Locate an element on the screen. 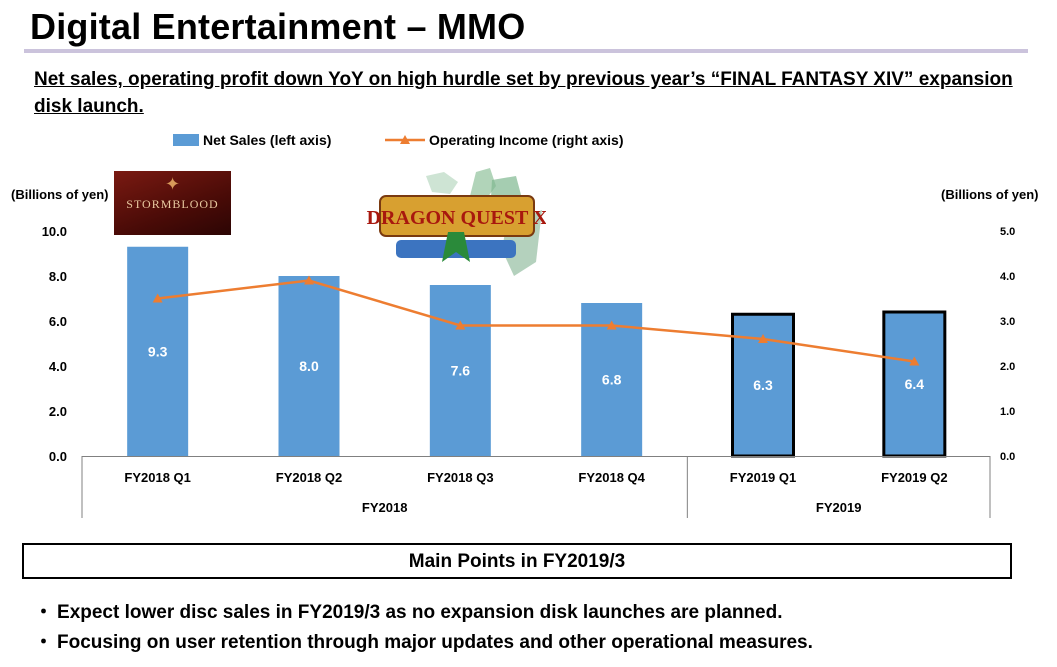  legend-item-operating-income: Operating Income (right axis) is located at coordinates (504, 140).